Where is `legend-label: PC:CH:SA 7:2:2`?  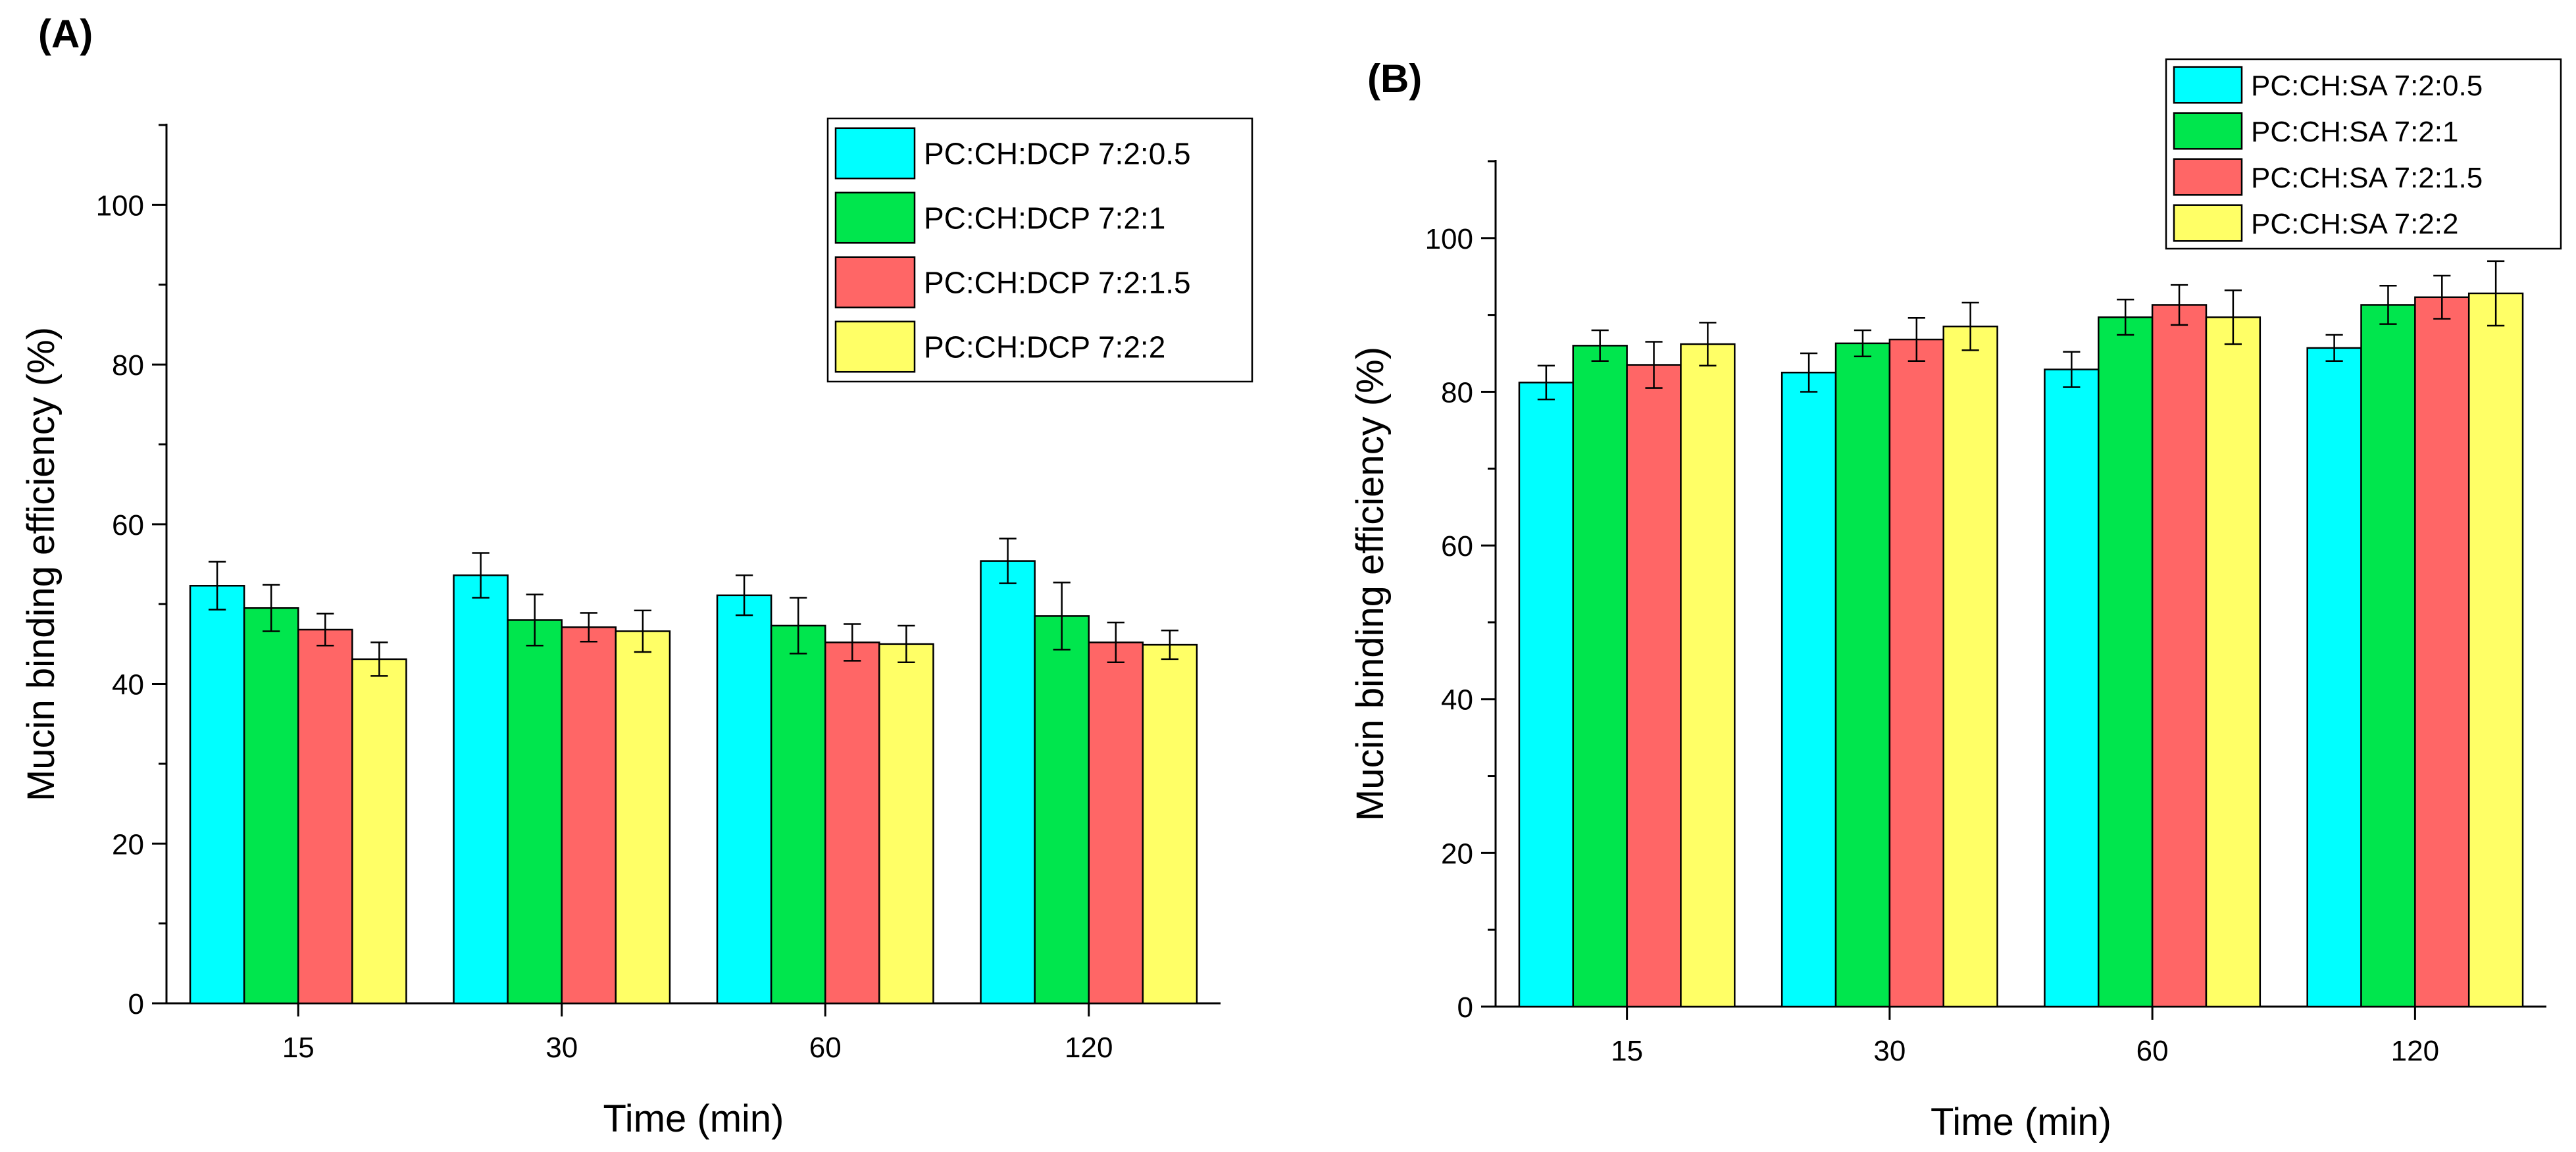
legend-label: PC:CH:SA 7:2:2 is located at coordinates (2354, 224).